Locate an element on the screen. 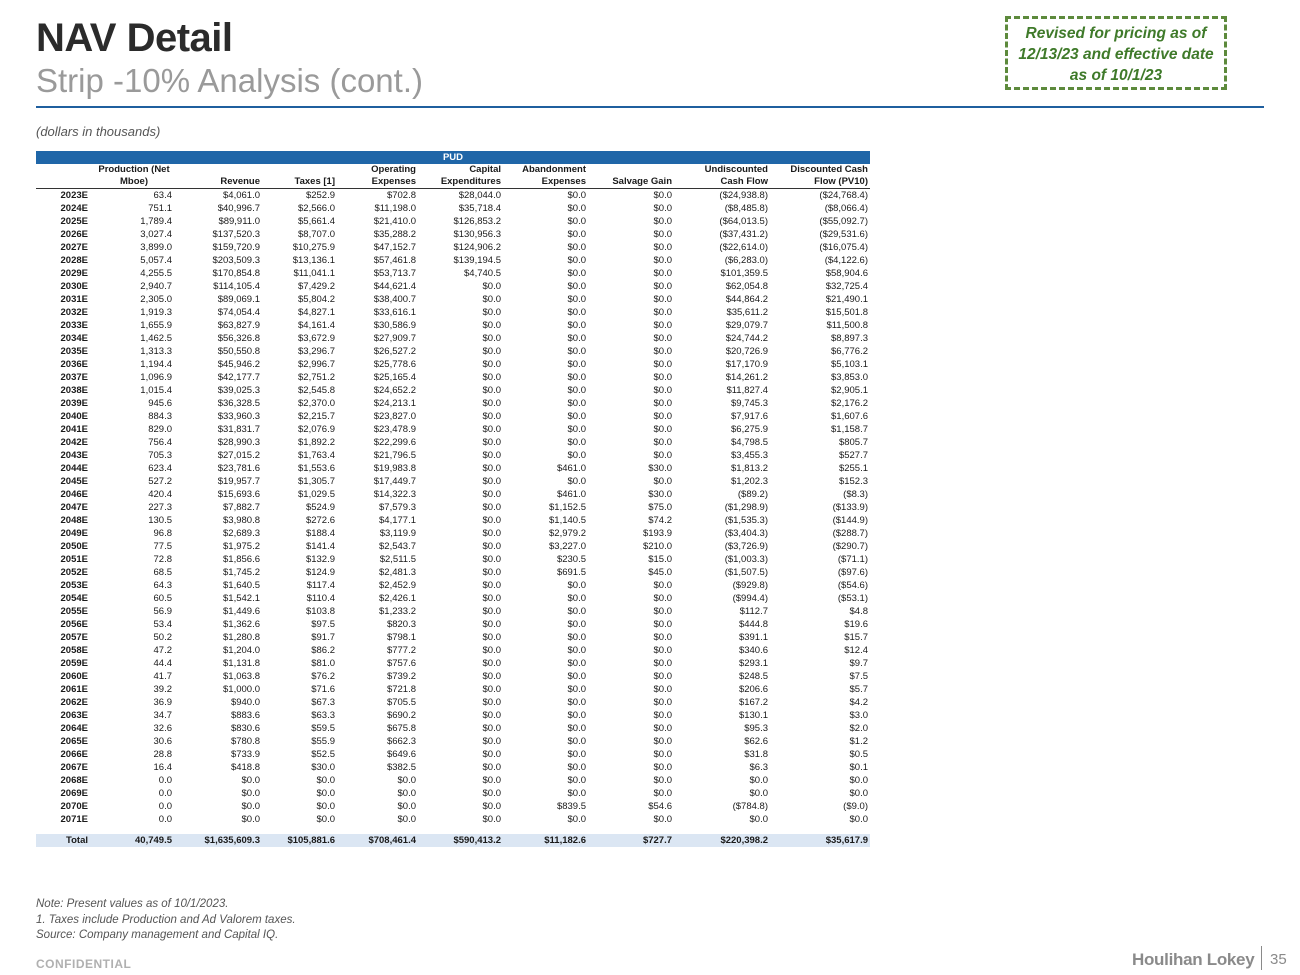  value-cell: $11,041.1 is located at coordinates (314, 273).